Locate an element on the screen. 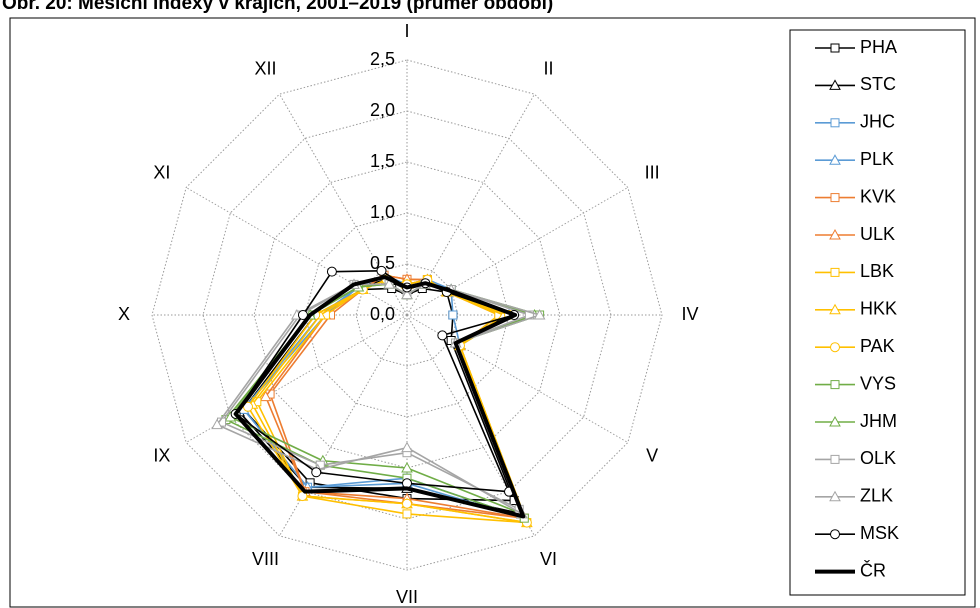 This screenshot has width=980, height=608. category-label: I is located at coordinates (406, 31).